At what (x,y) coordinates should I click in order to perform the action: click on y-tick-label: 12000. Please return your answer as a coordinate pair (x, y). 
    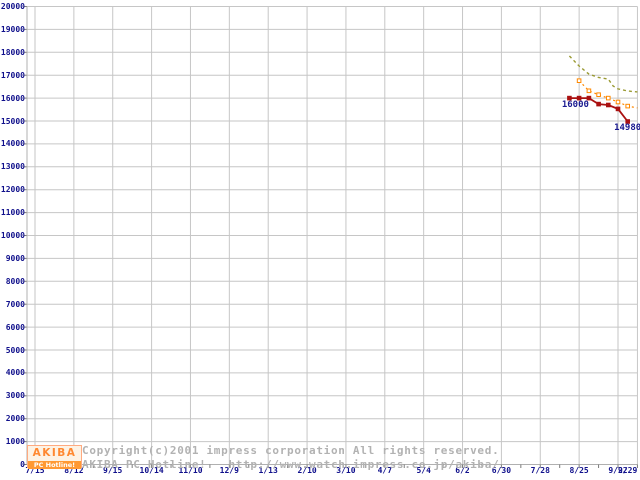
    Looking at the image, I should click on (12, 190).